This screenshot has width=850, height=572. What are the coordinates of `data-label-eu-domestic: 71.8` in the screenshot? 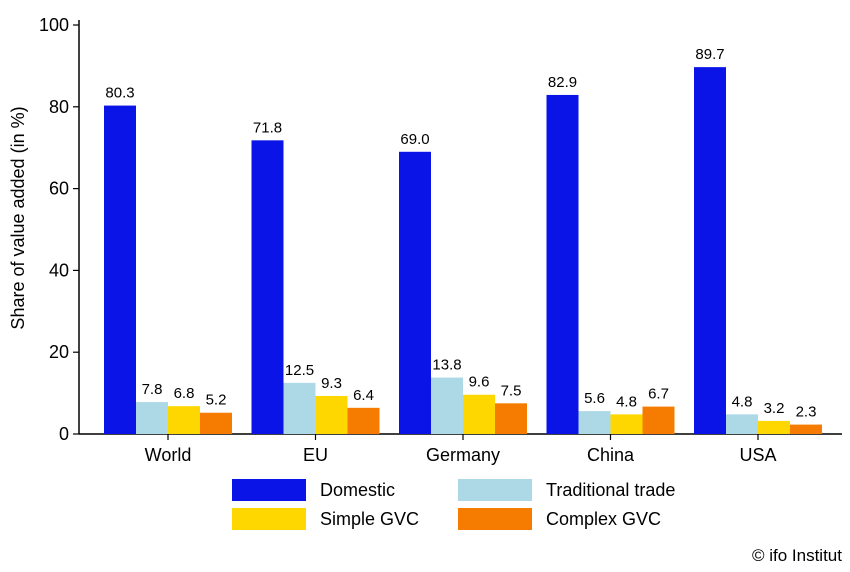 It's located at (267, 127).